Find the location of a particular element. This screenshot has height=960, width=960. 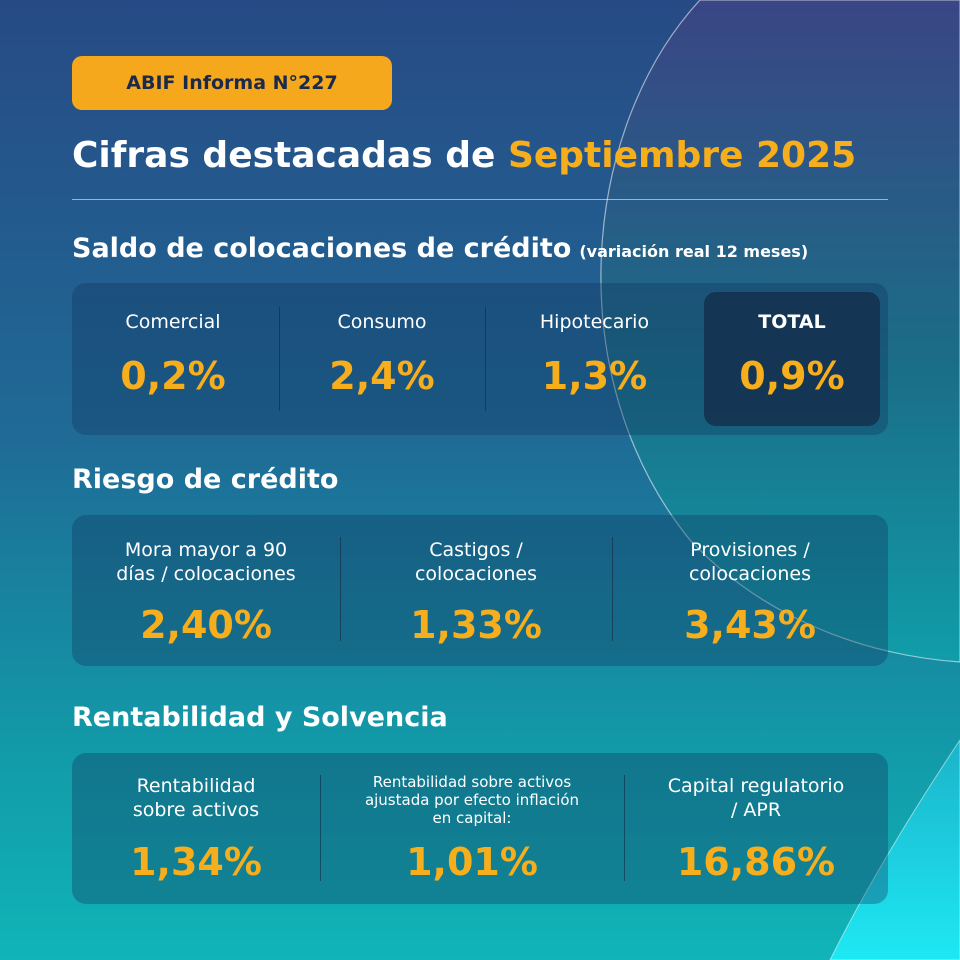

metric-hipotecario: Hipotecario 1,3% is located at coordinates (594, 359).